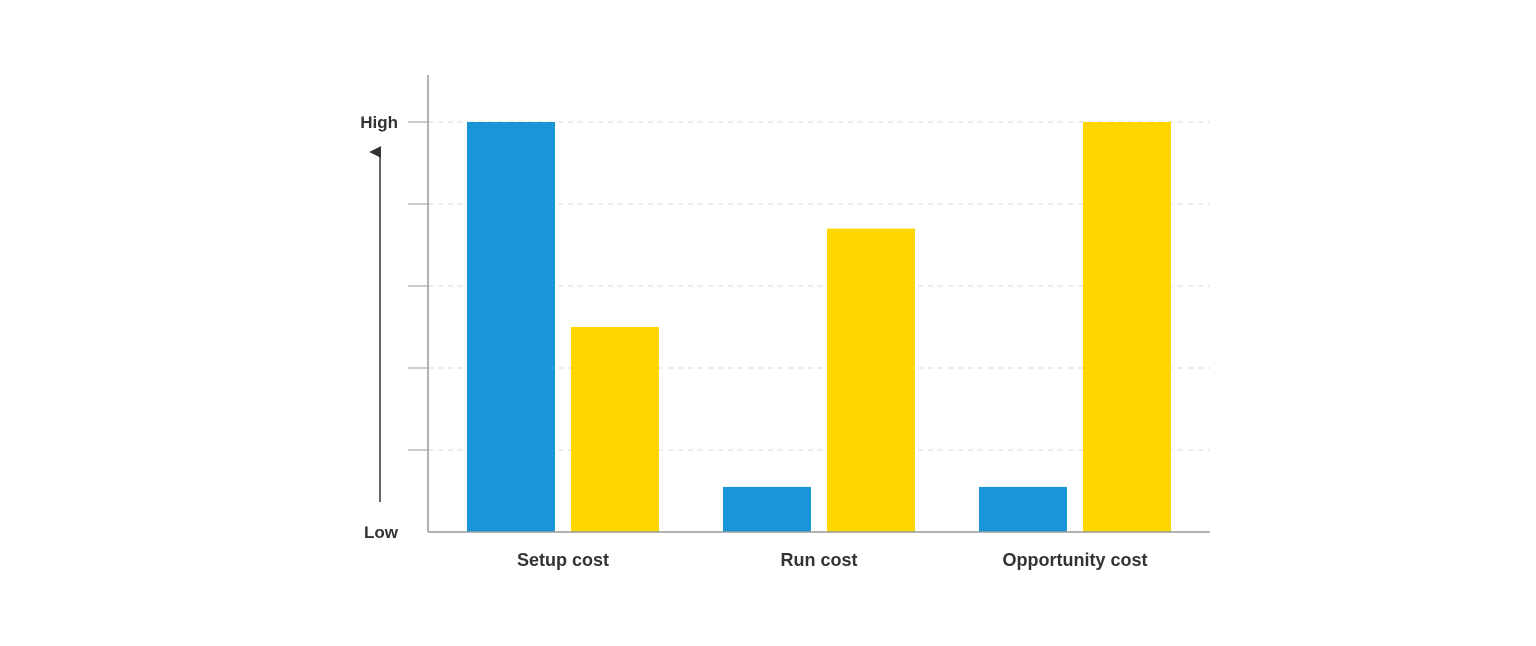 The height and width of the screenshot is (646, 1536). Describe the element at coordinates (563, 560) in the screenshot. I see `x-category-label: Setup cost` at that location.